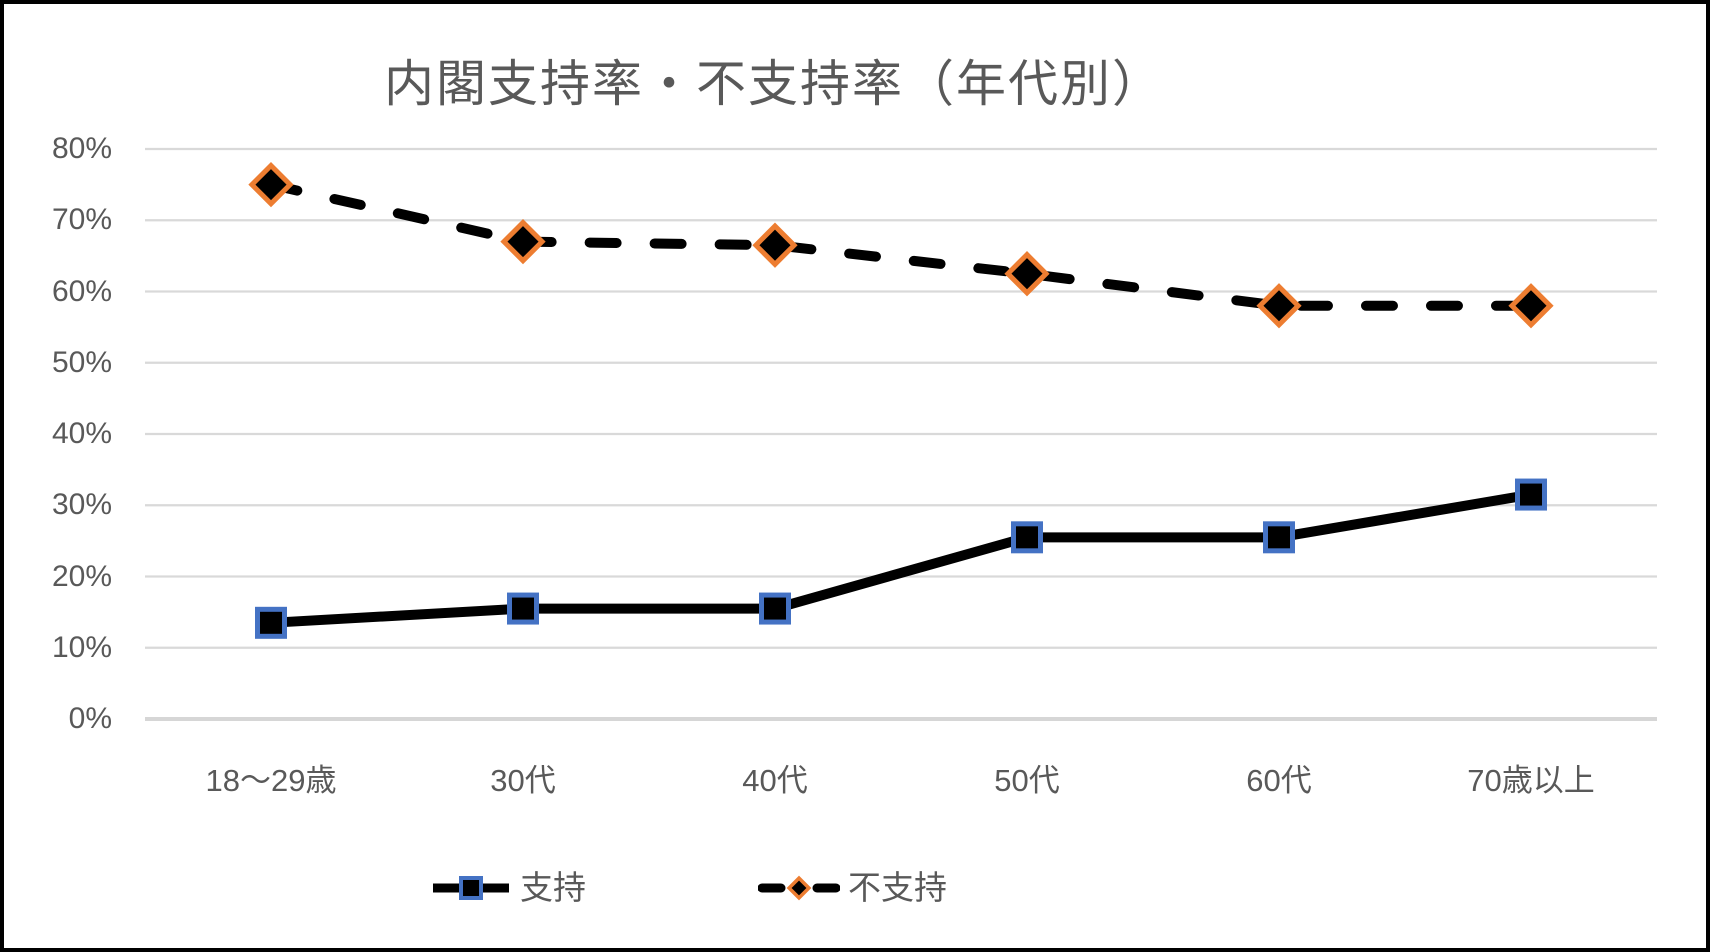 Image resolution: width=1710 pixels, height=952 pixels. I want to click on x-axis-label: 60代, so click(1279, 780).